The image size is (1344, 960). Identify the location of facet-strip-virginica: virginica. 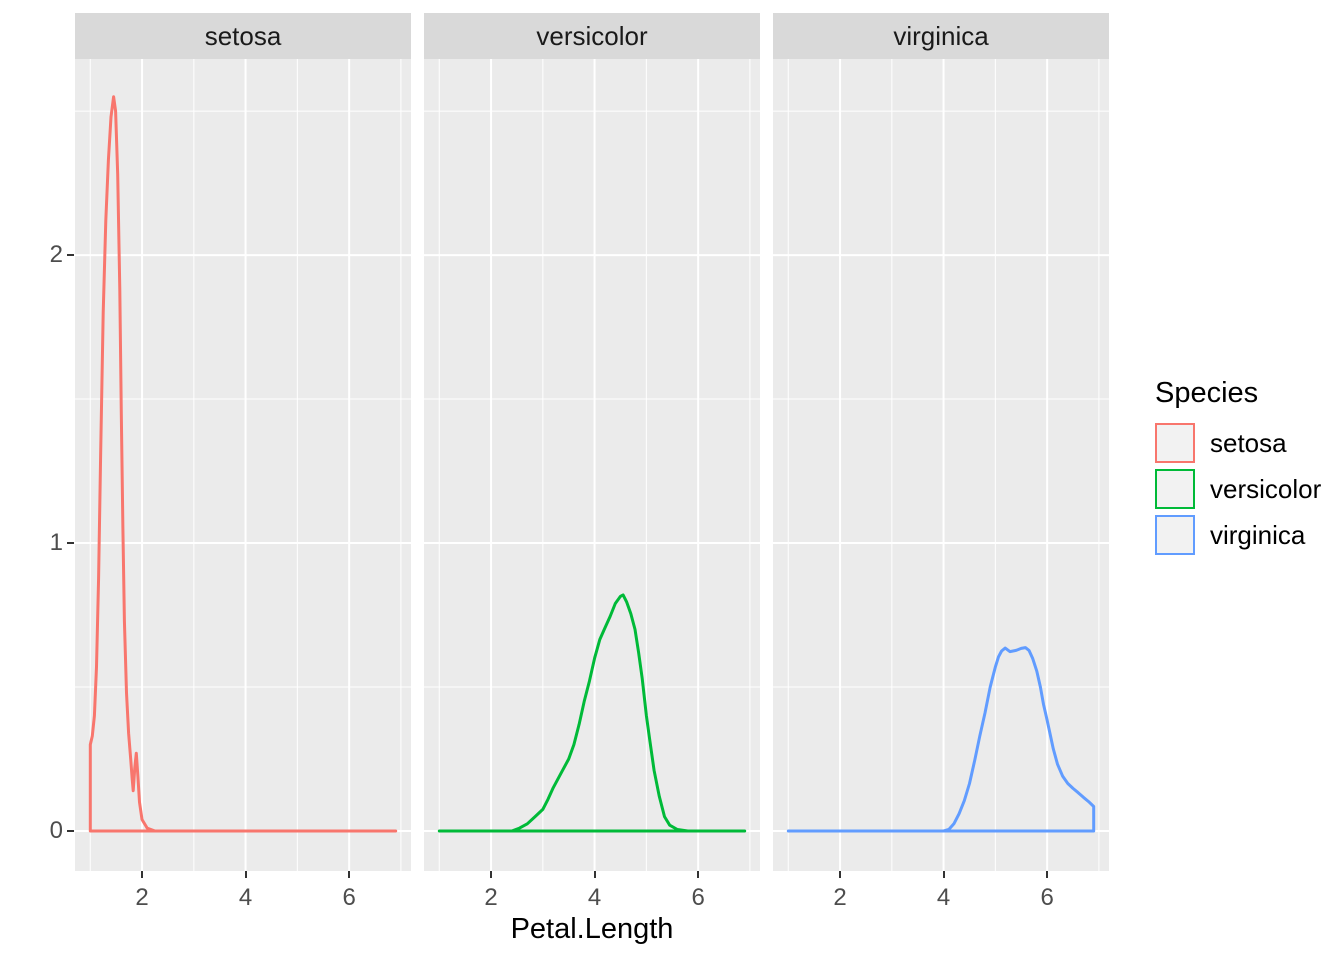
(941, 36).